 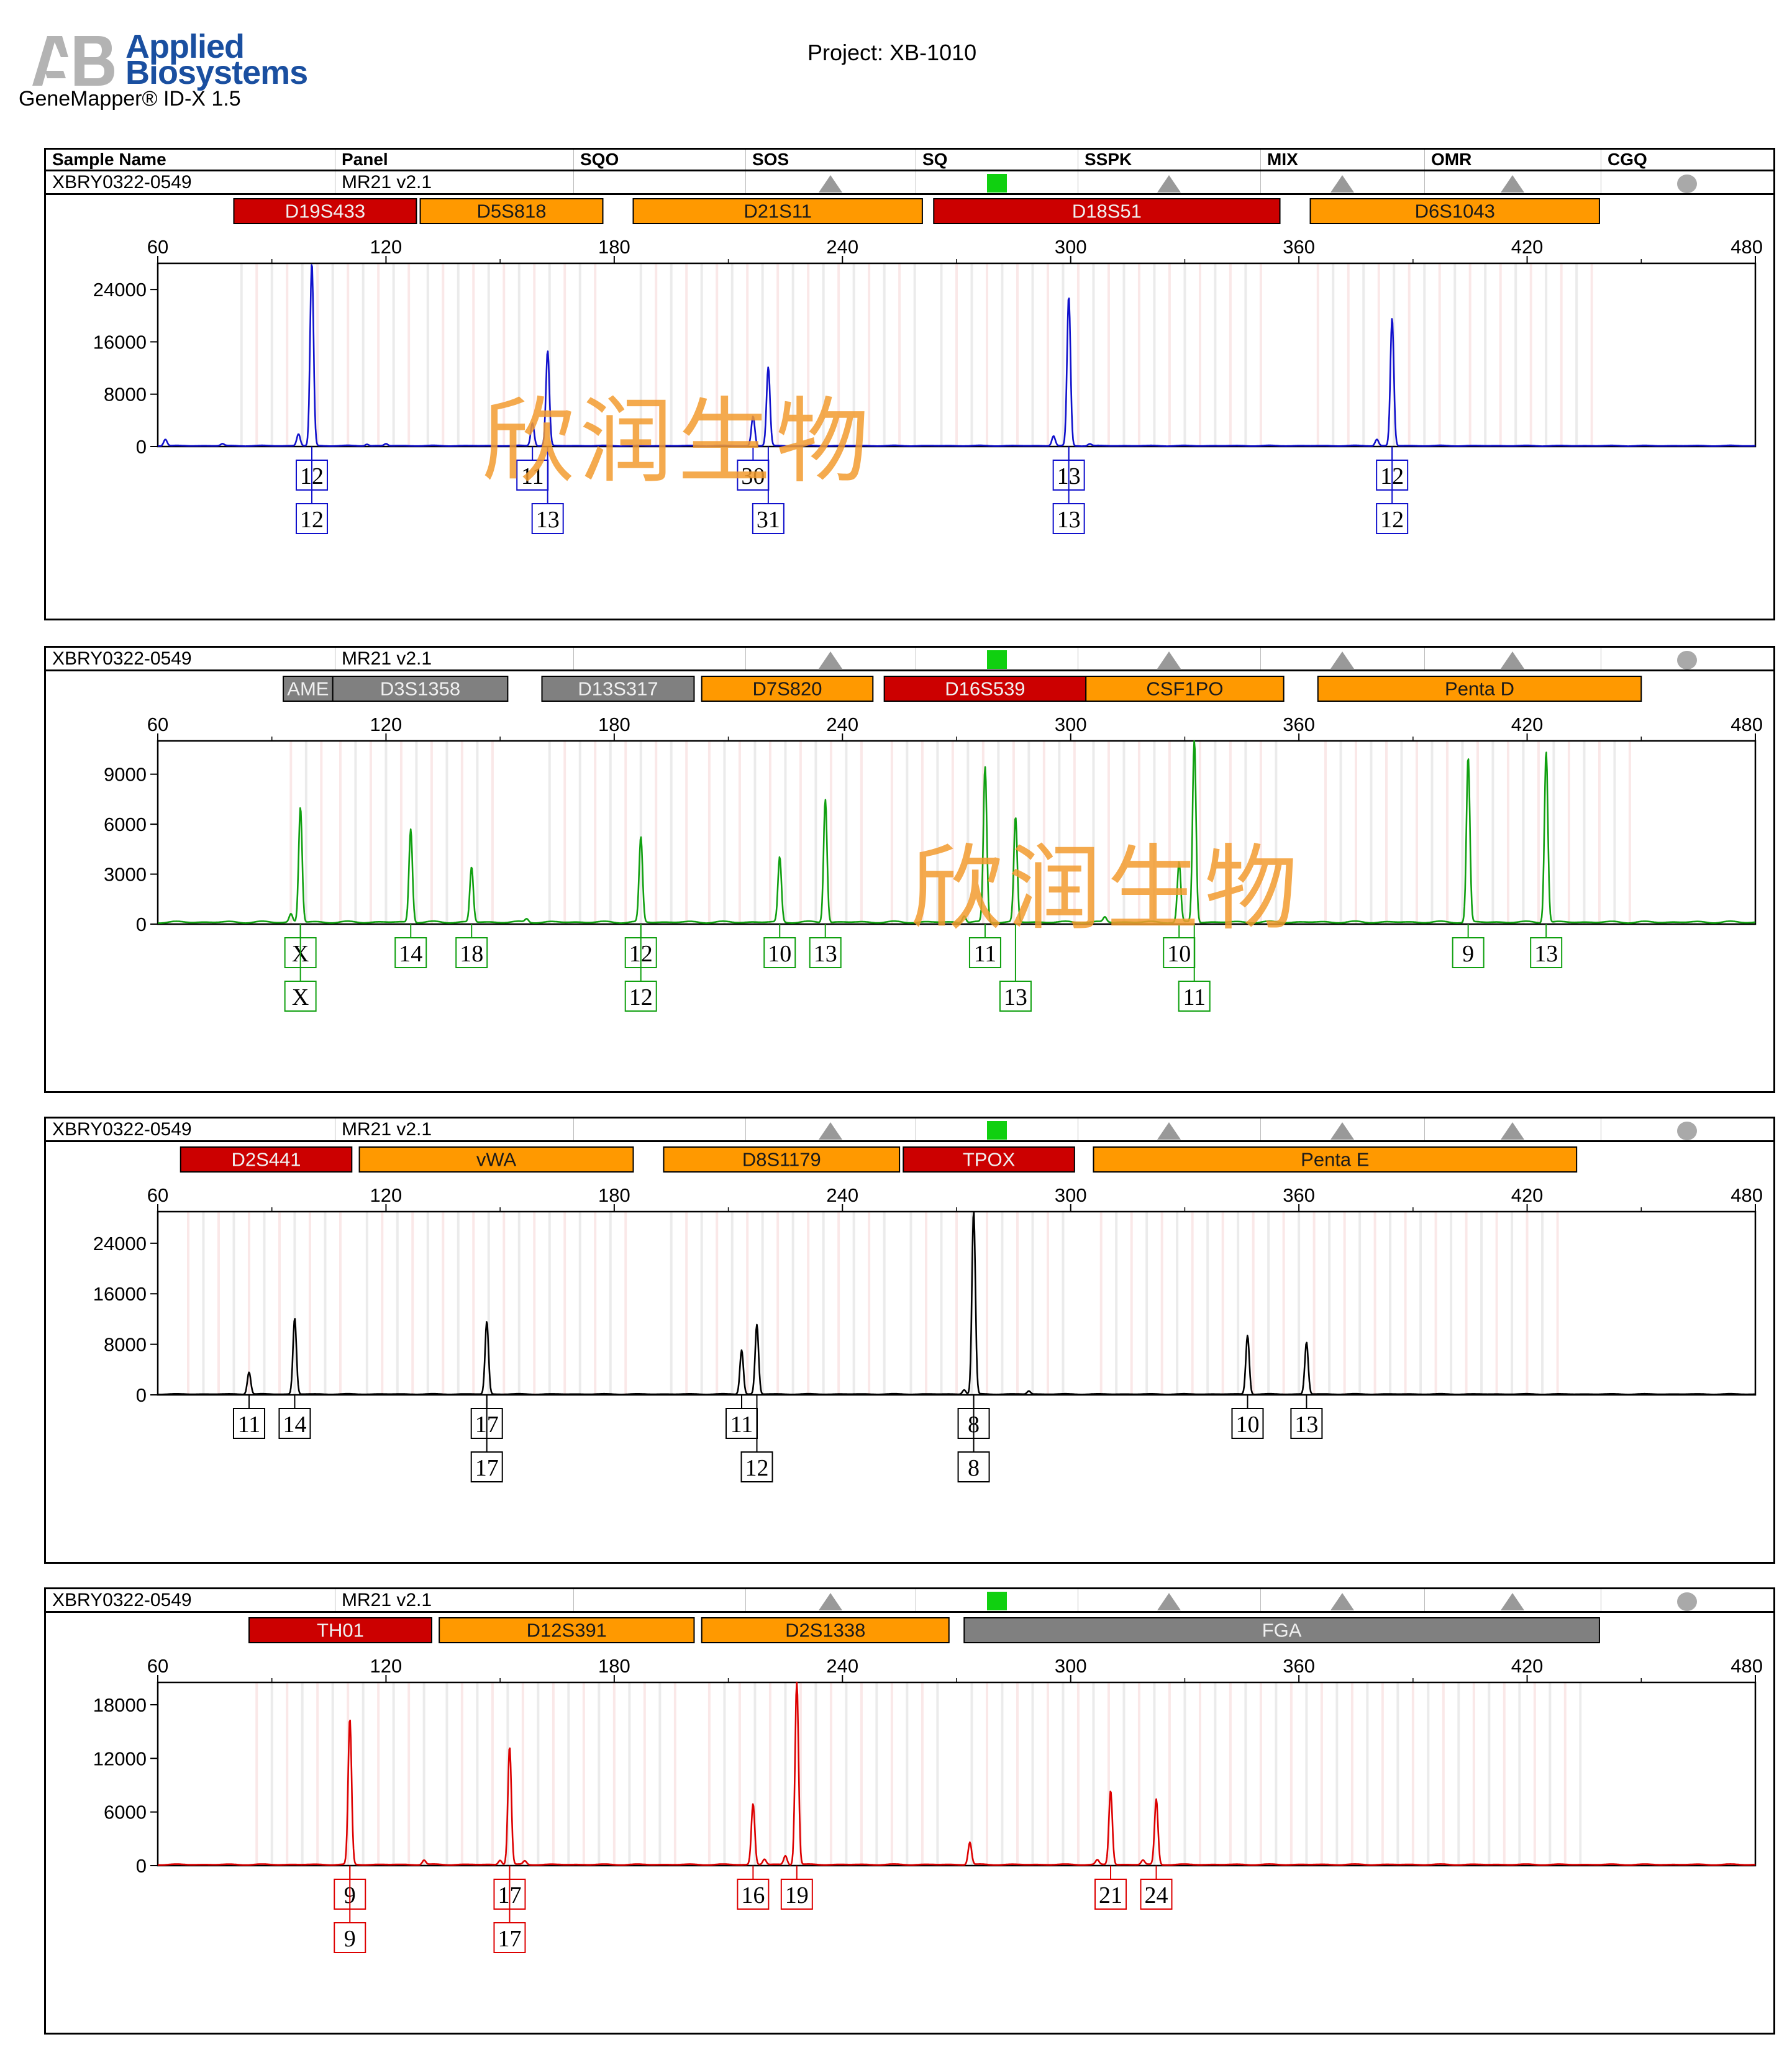 I want to click on locus-csf1po: CSF1PO, so click(x=1185, y=689).